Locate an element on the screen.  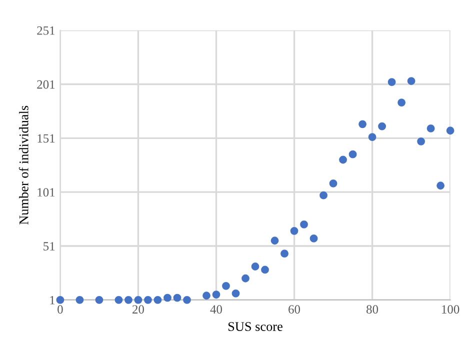
y-tick-label: 151 is located at coordinates (46, 138).